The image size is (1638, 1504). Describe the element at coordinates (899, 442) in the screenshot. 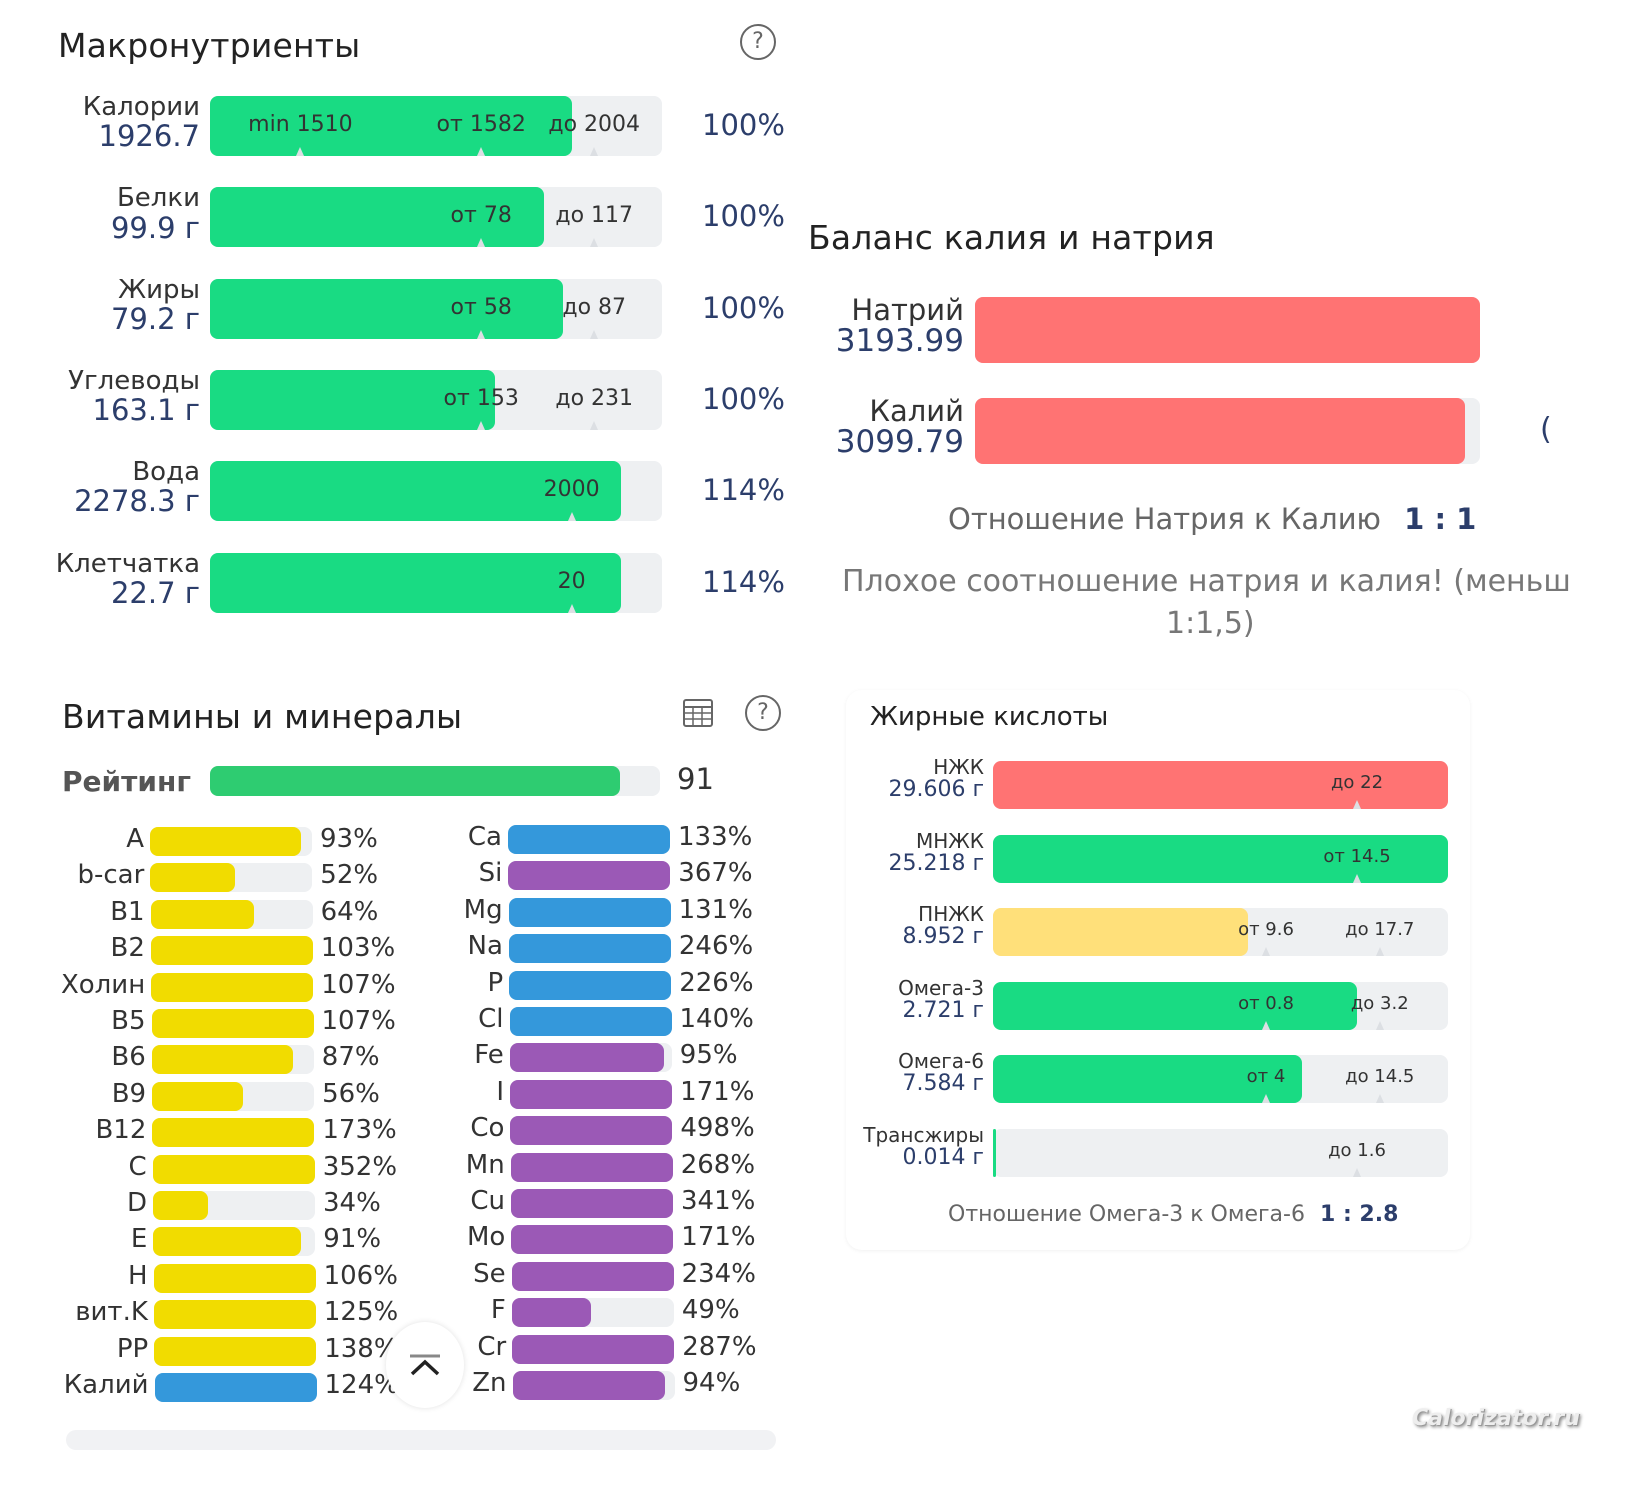

I see `balance-value: 3099.79` at that location.